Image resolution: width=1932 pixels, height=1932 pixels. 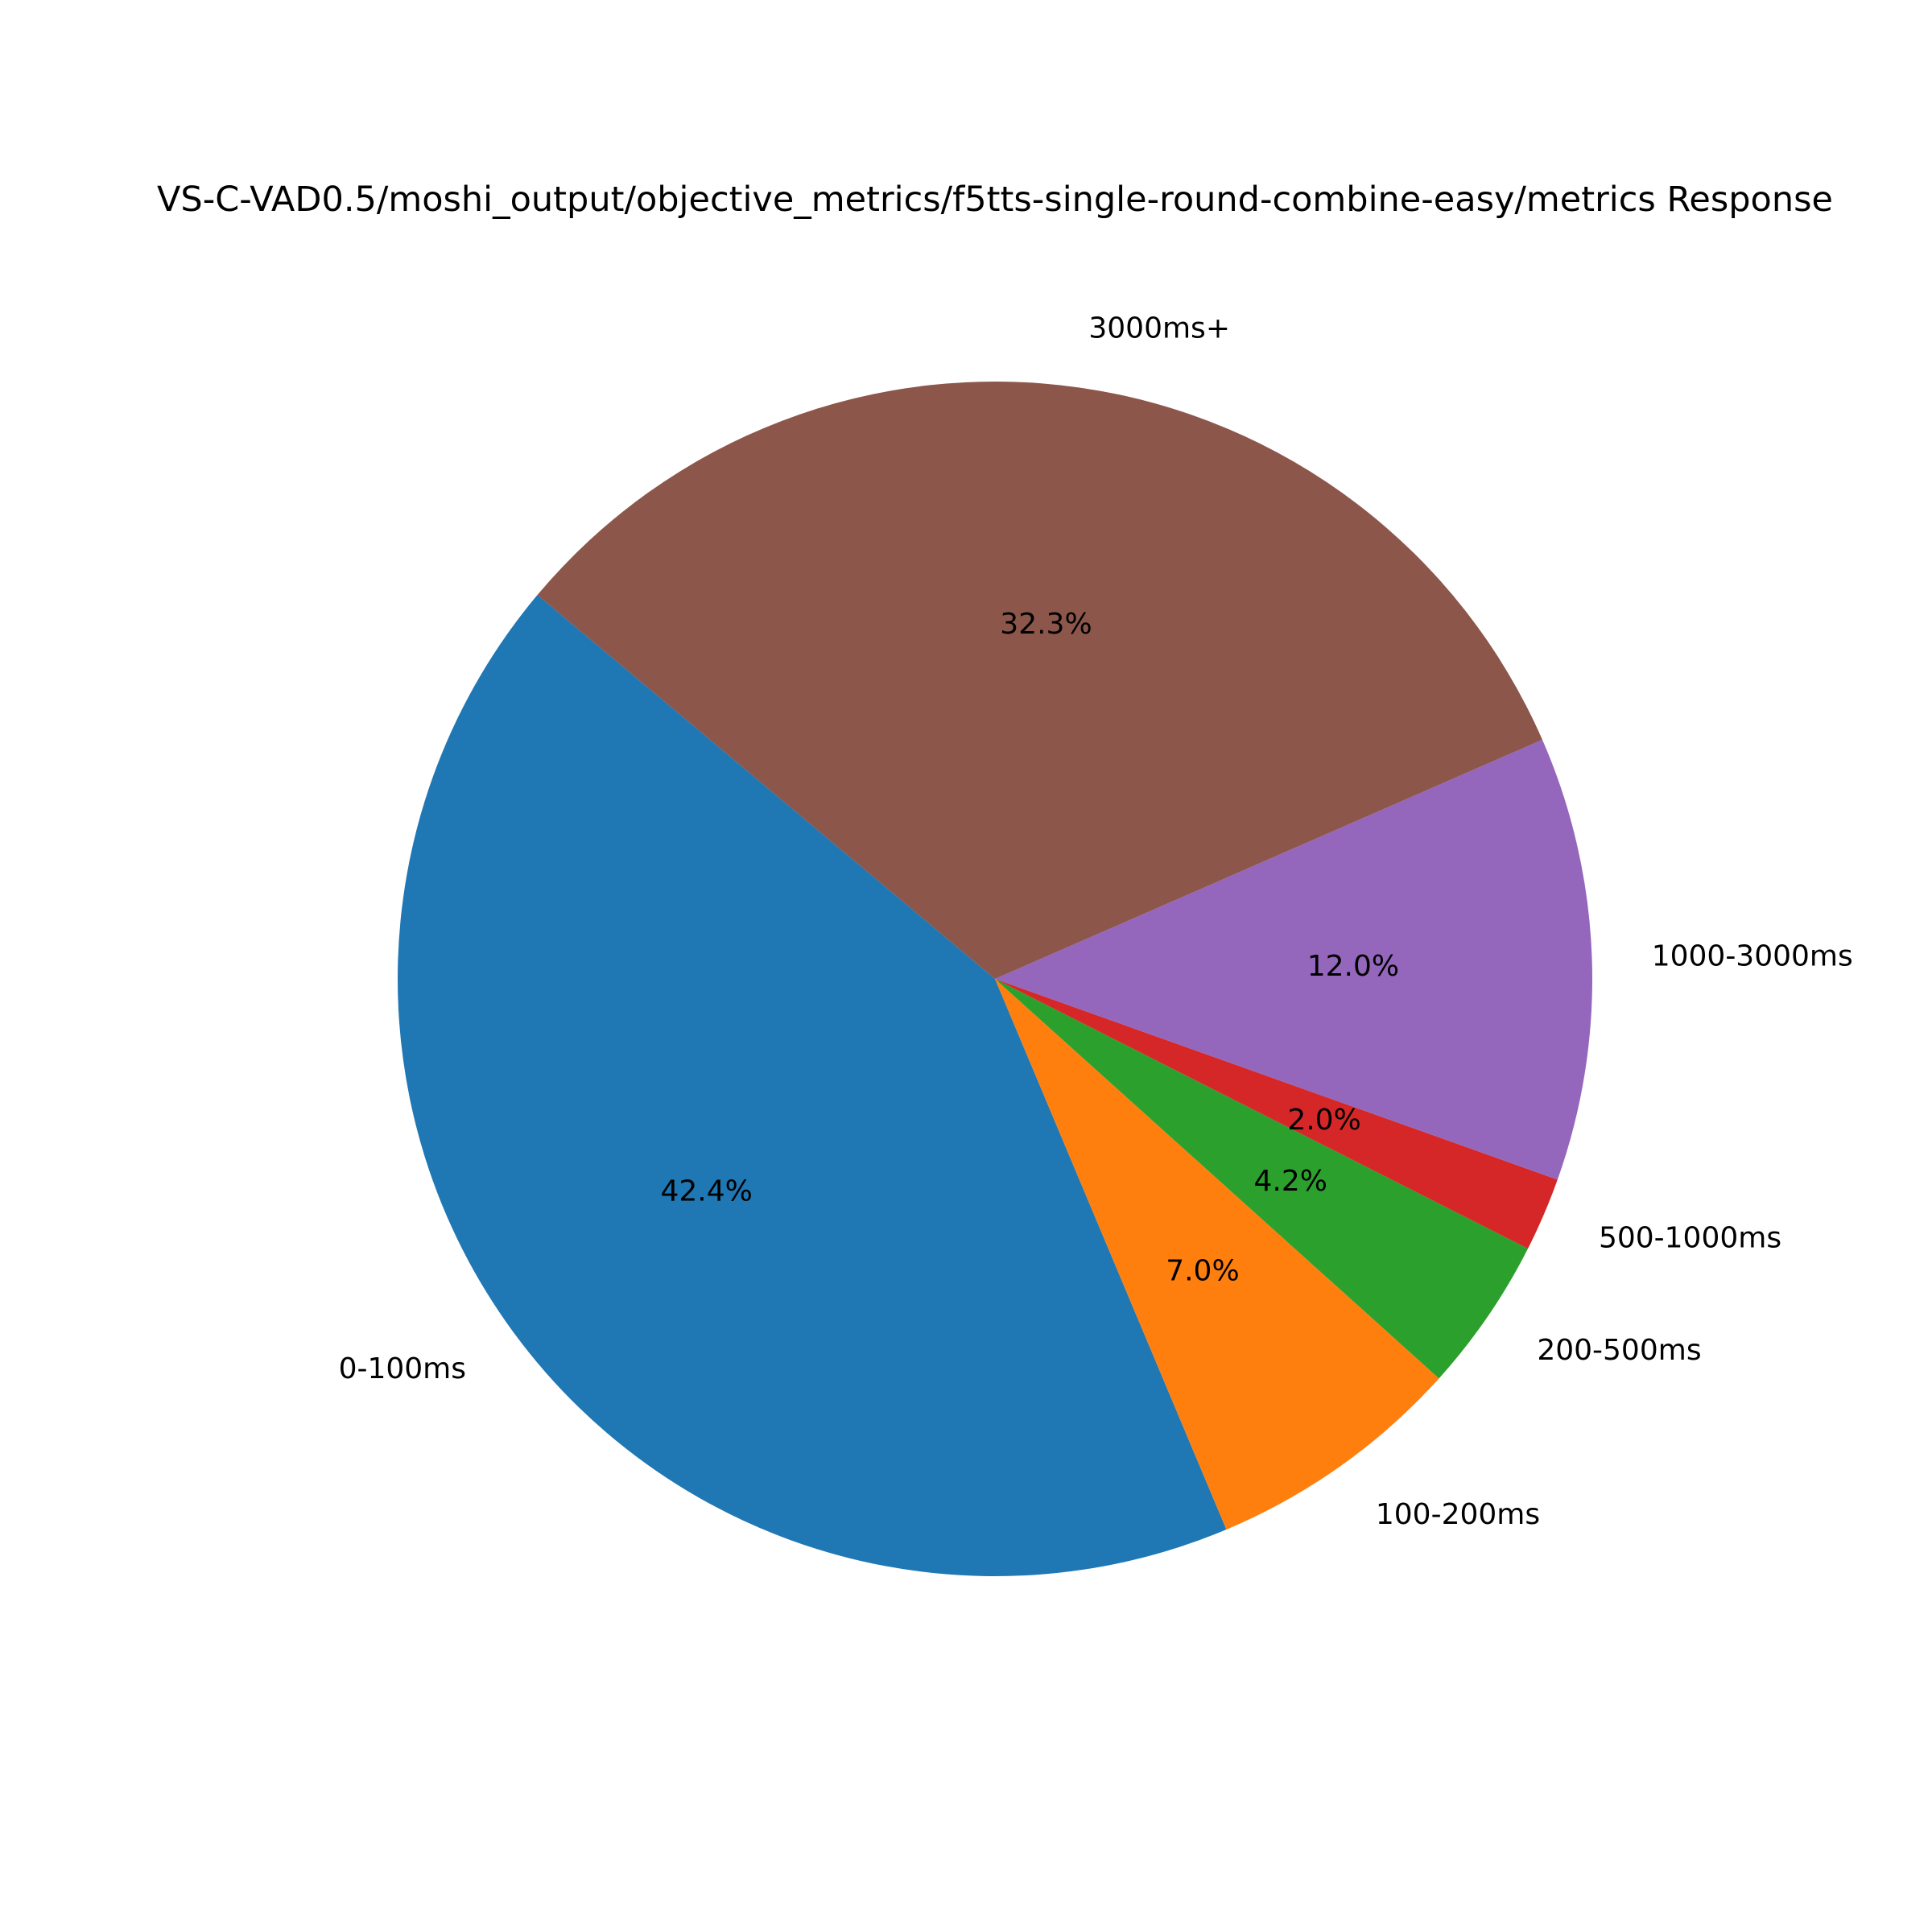 I want to click on pie-slice-1000-3000ms, so click(x=1293, y=959).